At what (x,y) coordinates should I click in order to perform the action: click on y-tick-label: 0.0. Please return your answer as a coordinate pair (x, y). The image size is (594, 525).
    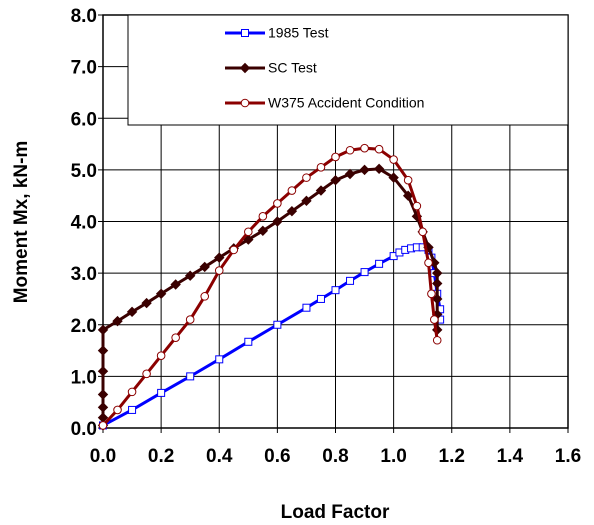
    Looking at the image, I should click on (84, 429).